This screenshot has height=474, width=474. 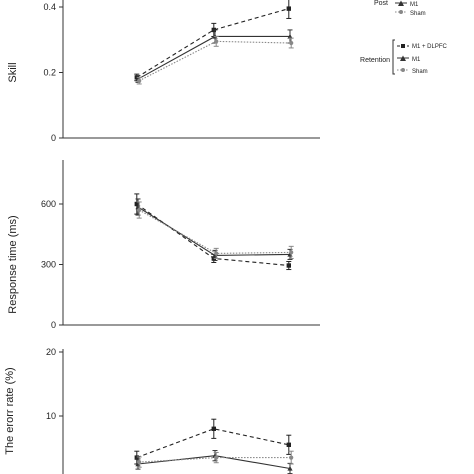 I want to click on panel-1-ytick-label-1: 300, so click(x=48, y=265).